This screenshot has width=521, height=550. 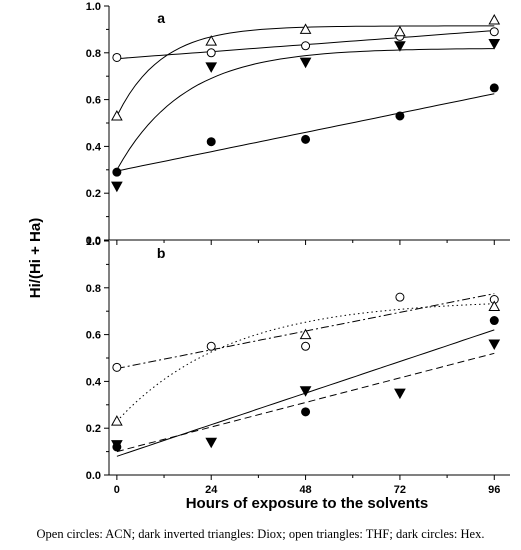 I want to click on x-tick-label: 48, so click(x=305, y=490).